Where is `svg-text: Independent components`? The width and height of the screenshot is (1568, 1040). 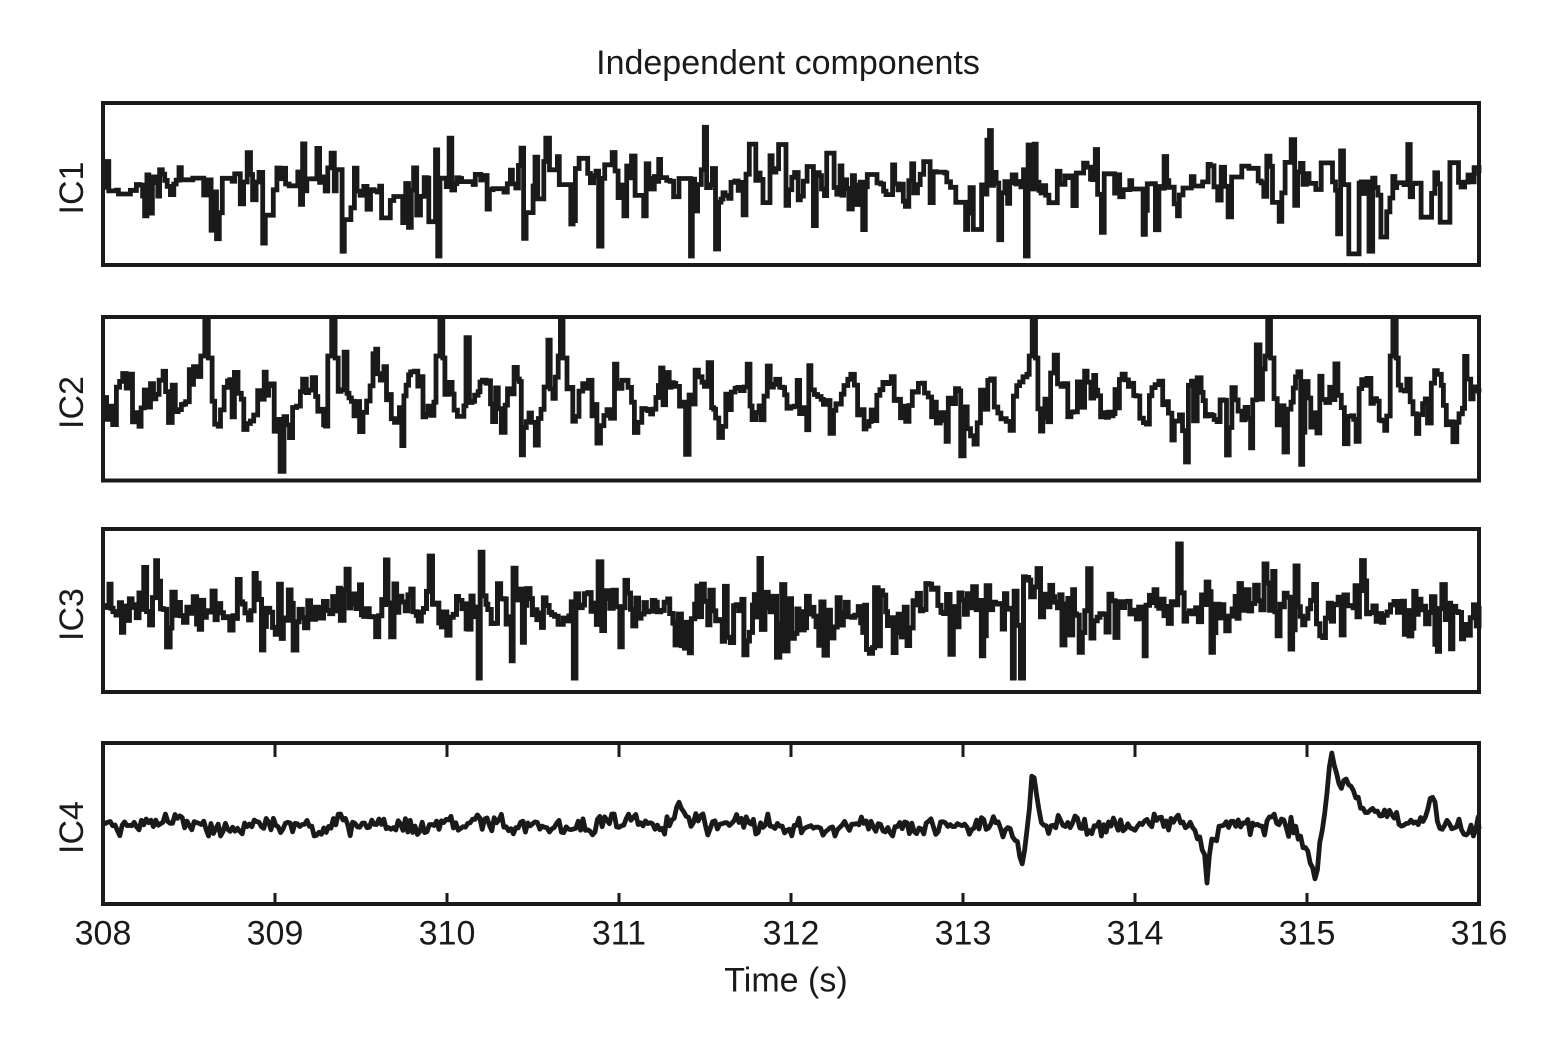 svg-text: Independent components is located at coordinates (788, 63).